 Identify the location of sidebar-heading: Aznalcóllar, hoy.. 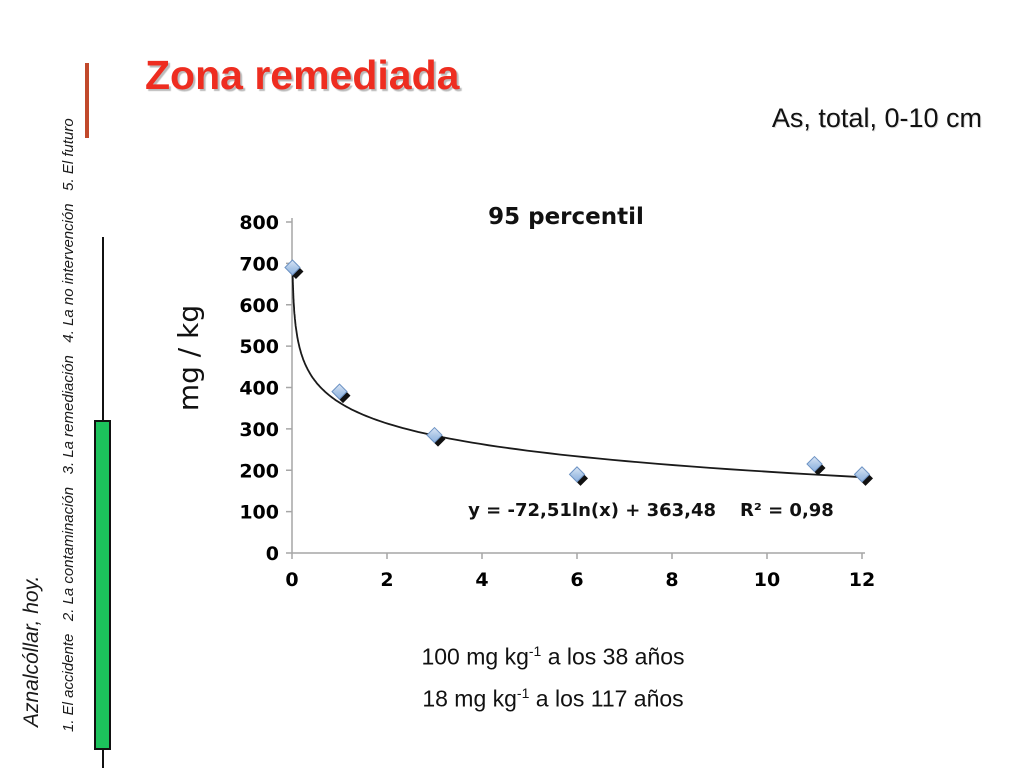
(31, 651).